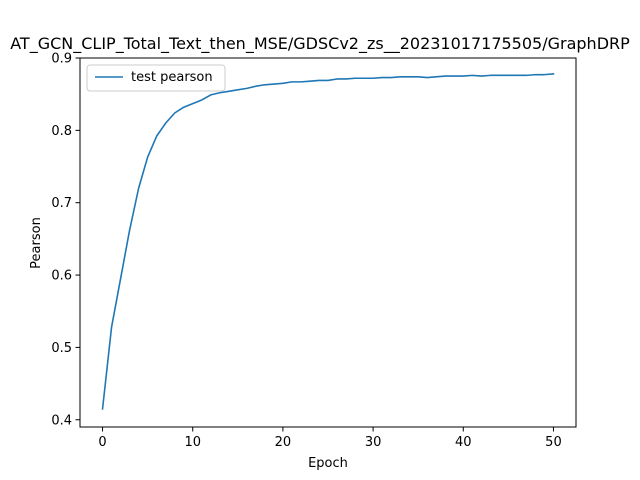 This screenshot has height=480, width=640. Describe the element at coordinates (36, 243) in the screenshot. I see `y-axis-label: Pearson` at that location.